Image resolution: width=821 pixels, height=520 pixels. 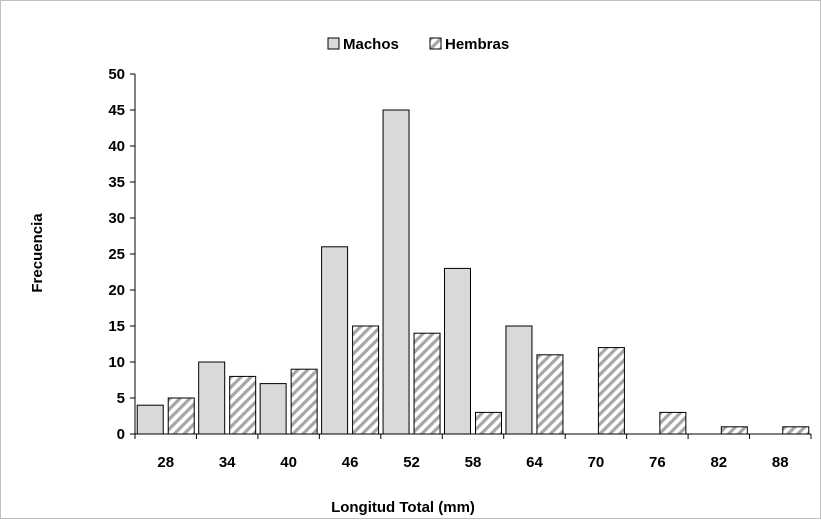 I want to click on legend: Machos Hembras, so click(x=418, y=44).